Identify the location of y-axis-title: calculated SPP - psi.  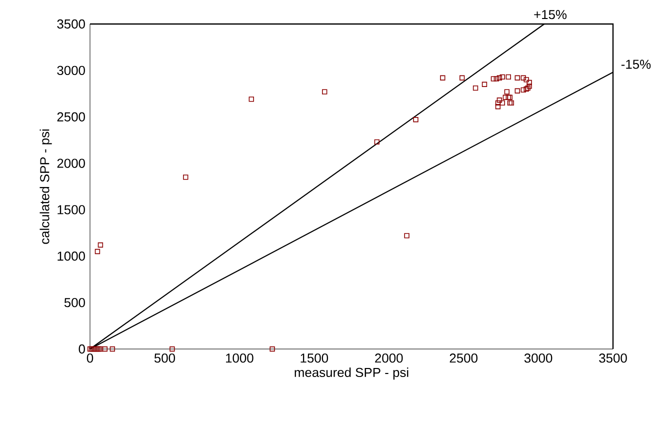
(46, 186).